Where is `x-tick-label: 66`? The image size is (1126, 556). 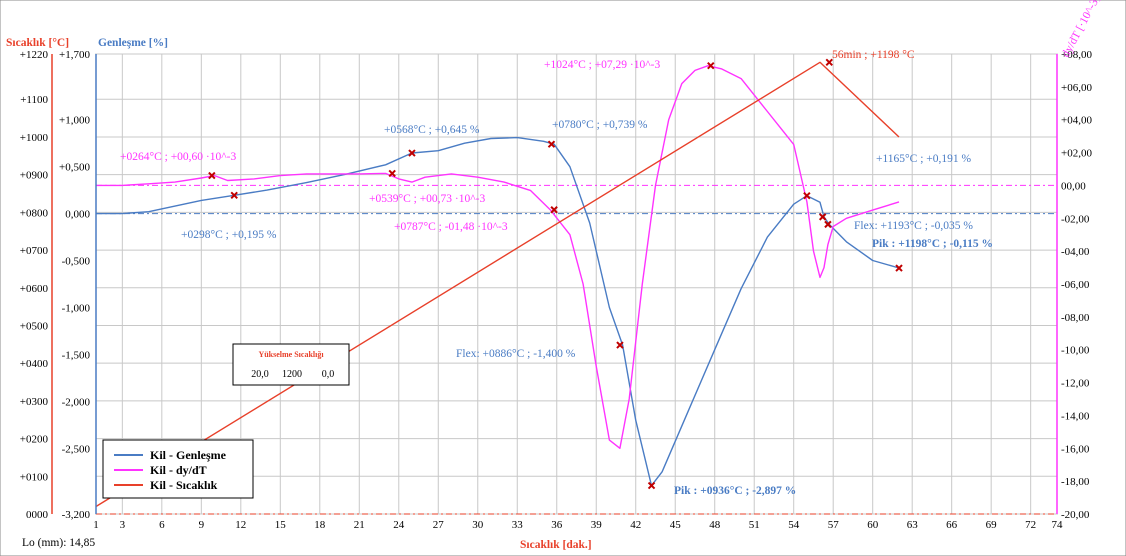 x-tick-label: 66 is located at coordinates (952, 525).